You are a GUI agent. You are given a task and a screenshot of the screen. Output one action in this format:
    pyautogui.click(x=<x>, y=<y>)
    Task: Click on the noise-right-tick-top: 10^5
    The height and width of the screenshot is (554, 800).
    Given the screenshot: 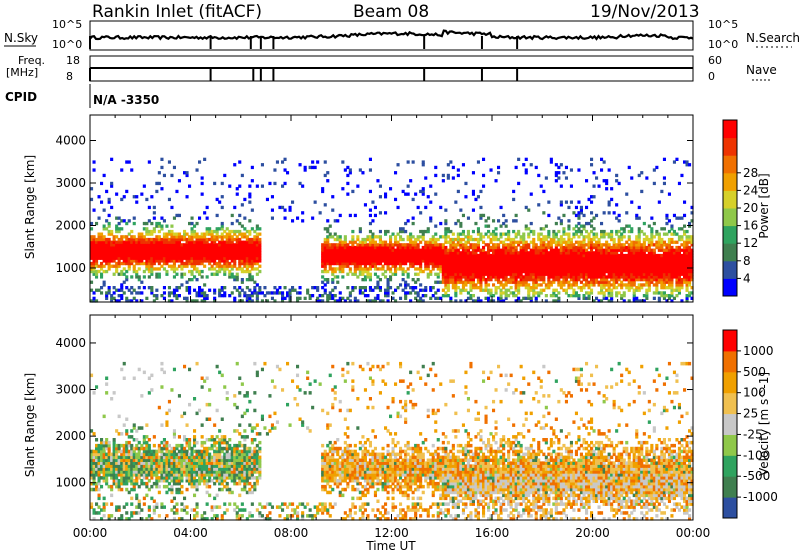 What is the action you would take?
    pyautogui.click(x=723, y=24)
    